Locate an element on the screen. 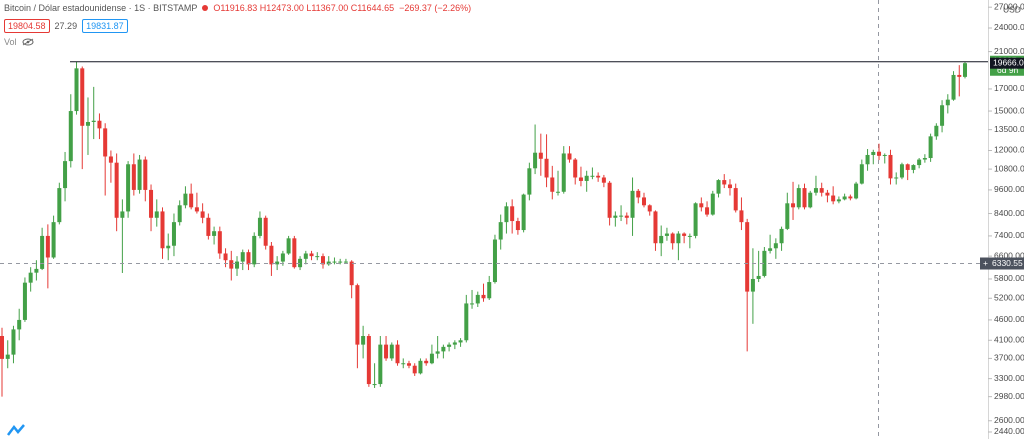  ask: 19831.87 is located at coordinates (105, 26).